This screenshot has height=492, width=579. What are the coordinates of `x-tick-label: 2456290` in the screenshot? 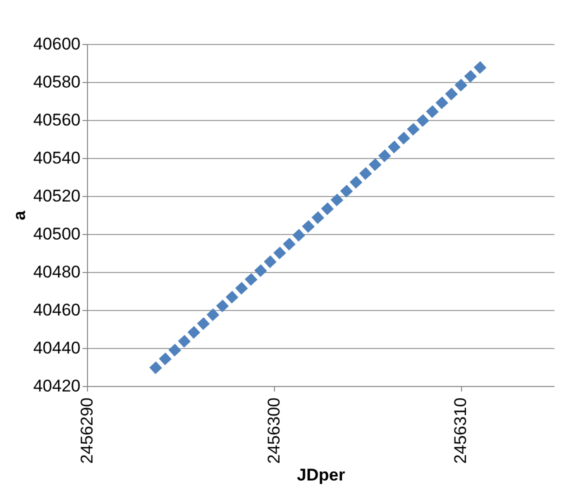 It's located at (87, 431).